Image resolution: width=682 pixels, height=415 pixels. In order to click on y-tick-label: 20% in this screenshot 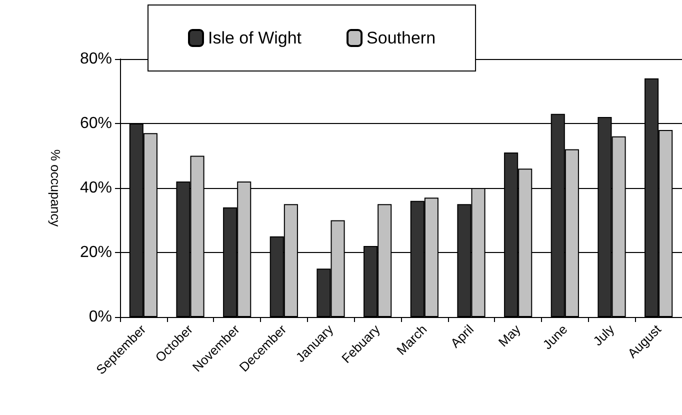, I will do `click(96, 252)`.